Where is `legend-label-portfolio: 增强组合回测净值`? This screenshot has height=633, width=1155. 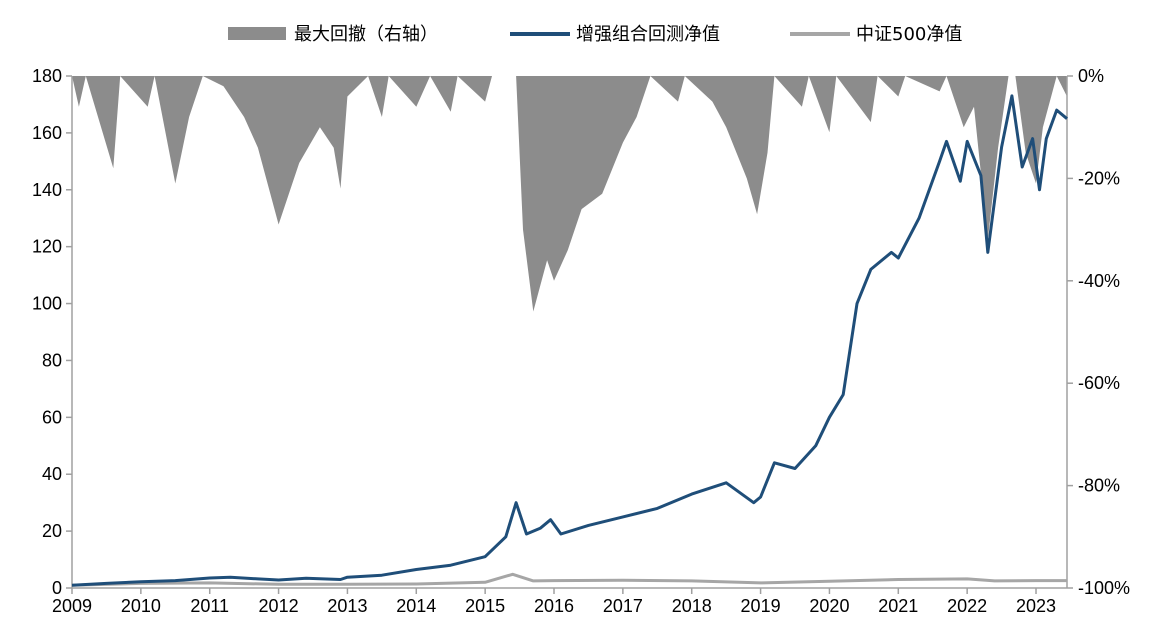
legend-label-portfolio: 增强组合回测净值 is located at coordinates (648, 34).